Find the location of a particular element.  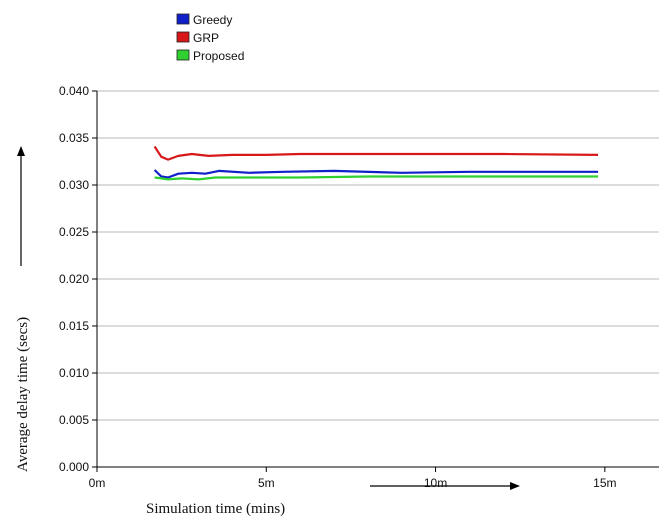

series-line-grp is located at coordinates (376, 153).